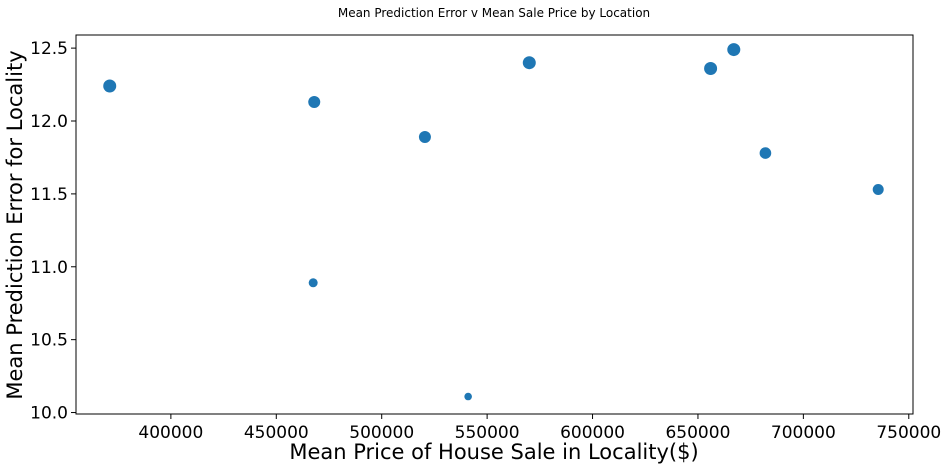 The width and height of the screenshot is (943, 470). What do you see at coordinates (697, 433) in the screenshot?
I see `x-tick-label: 650000` at bounding box center [697, 433].